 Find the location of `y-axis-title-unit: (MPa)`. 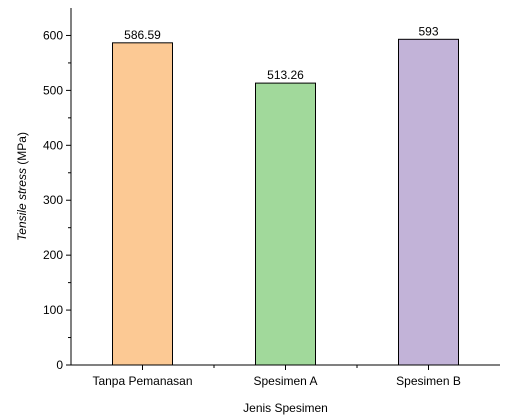

y-axis-title-unit: (MPa) is located at coordinates (22, 150).